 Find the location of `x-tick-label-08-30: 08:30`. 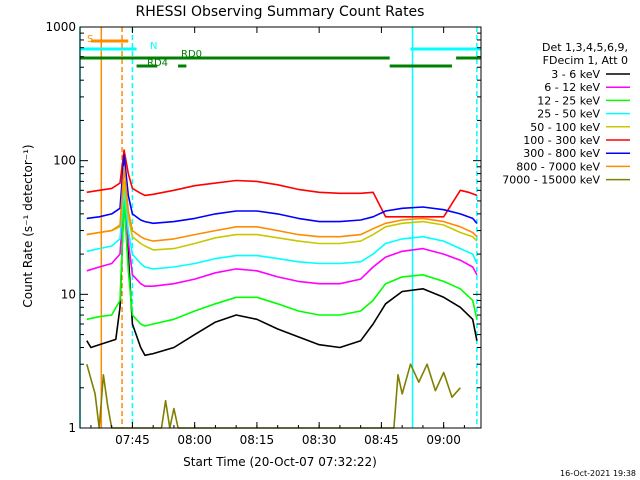

x-tick-label-08-30: 08:30 is located at coordinates (319, 440).